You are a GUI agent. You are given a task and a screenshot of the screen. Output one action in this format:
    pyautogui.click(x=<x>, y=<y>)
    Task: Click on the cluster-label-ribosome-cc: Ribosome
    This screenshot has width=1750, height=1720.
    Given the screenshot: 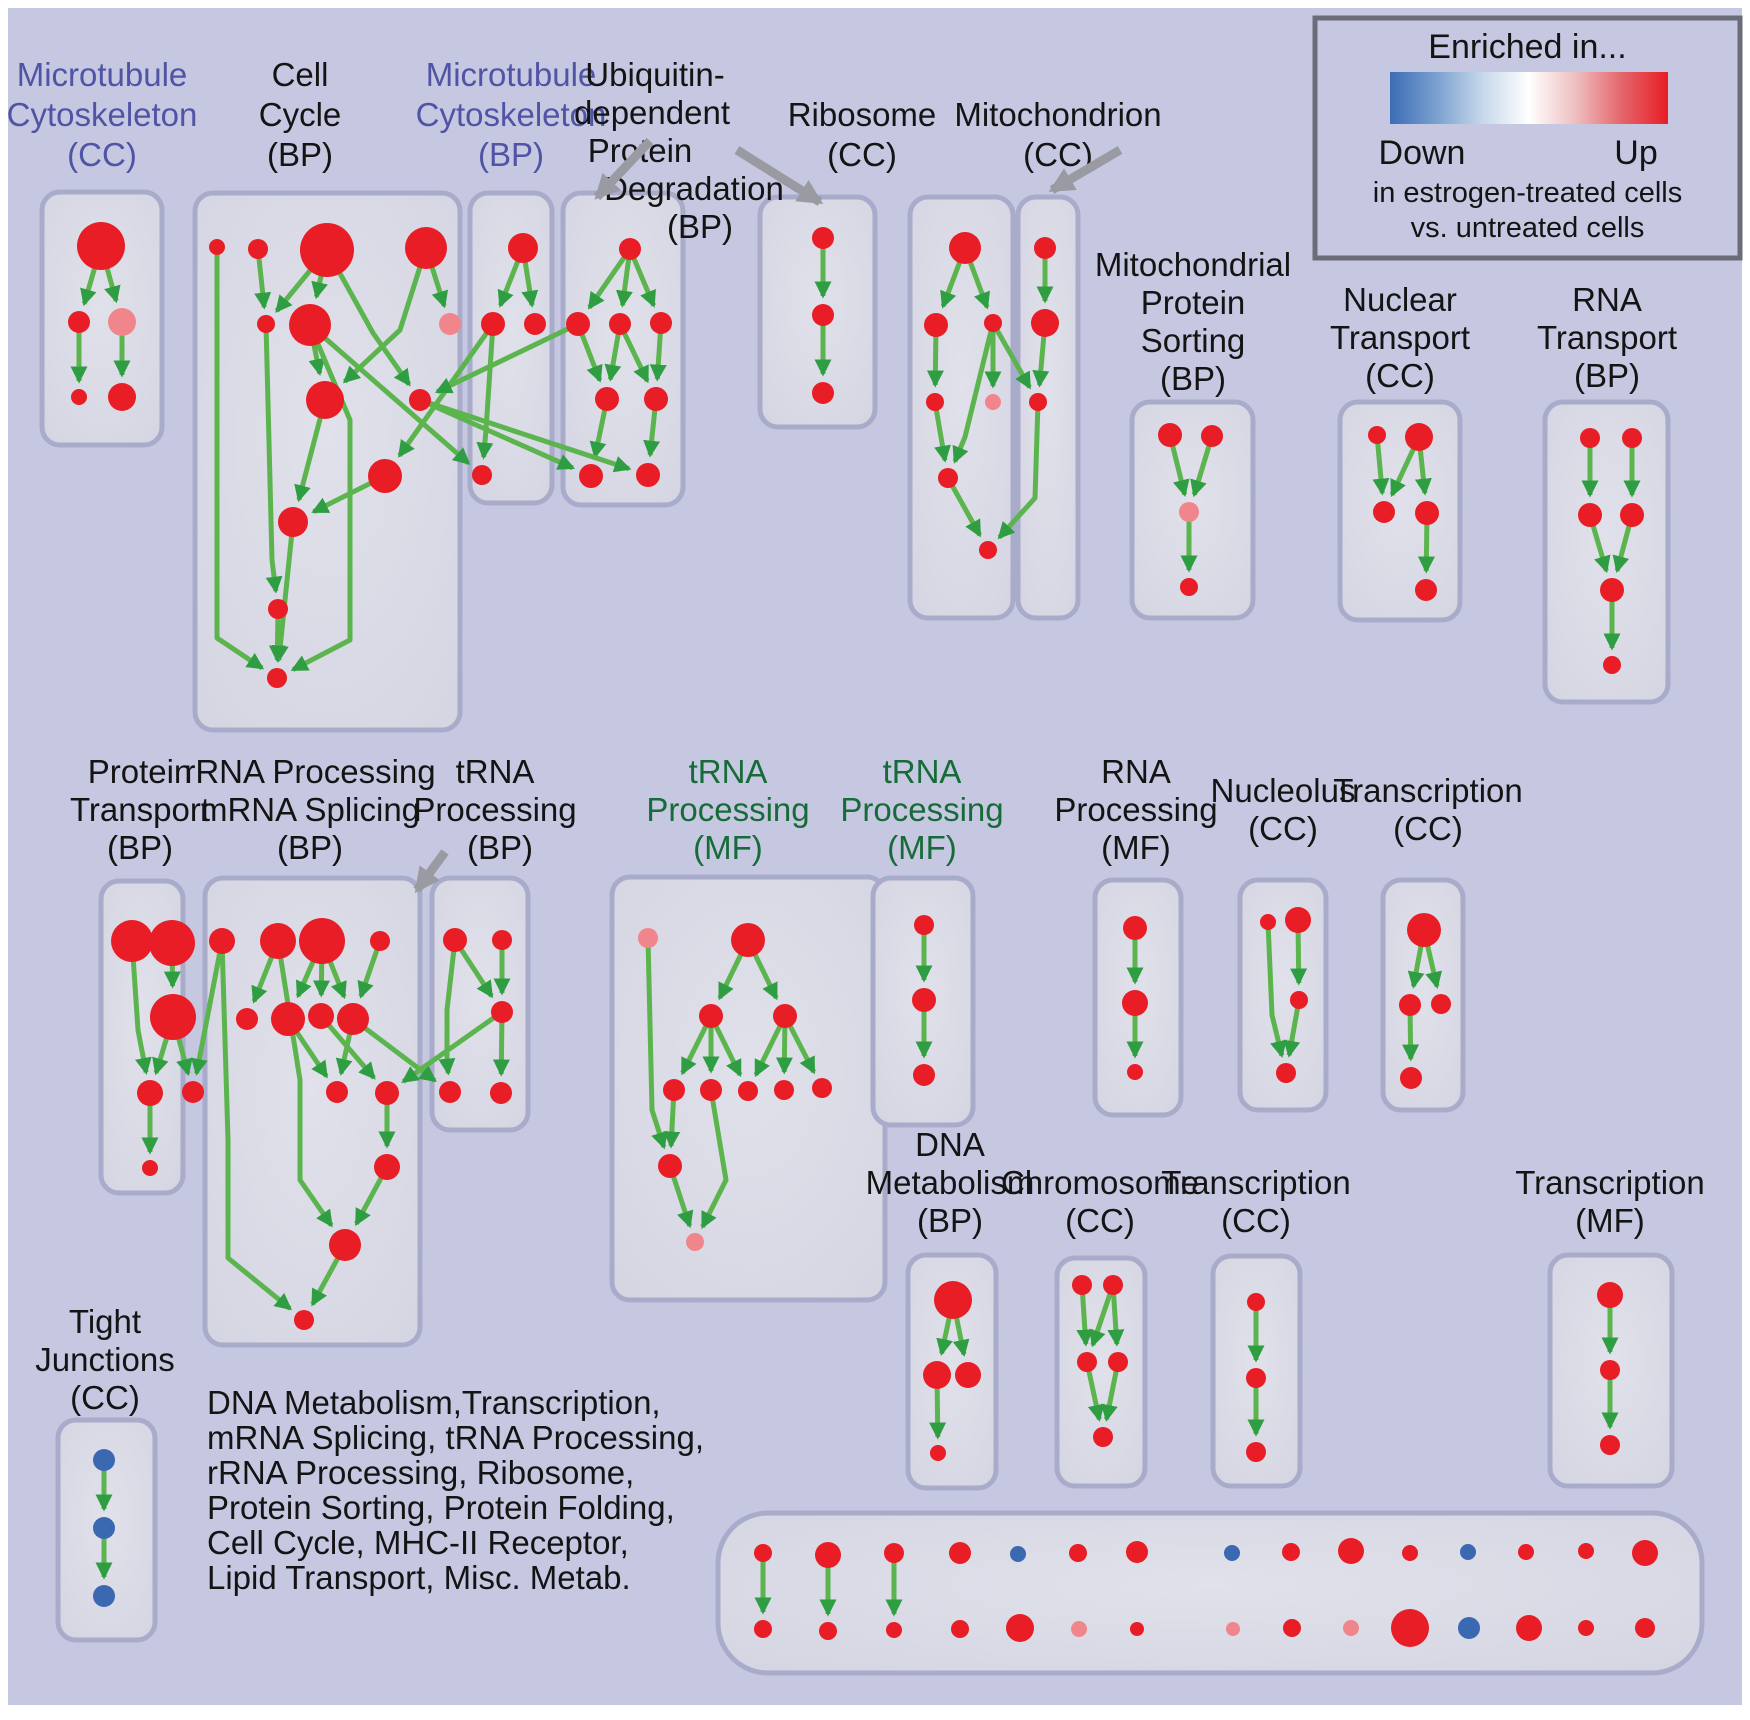 What is the action you would take?
    pyautogui.click(x=862, y=114)
    